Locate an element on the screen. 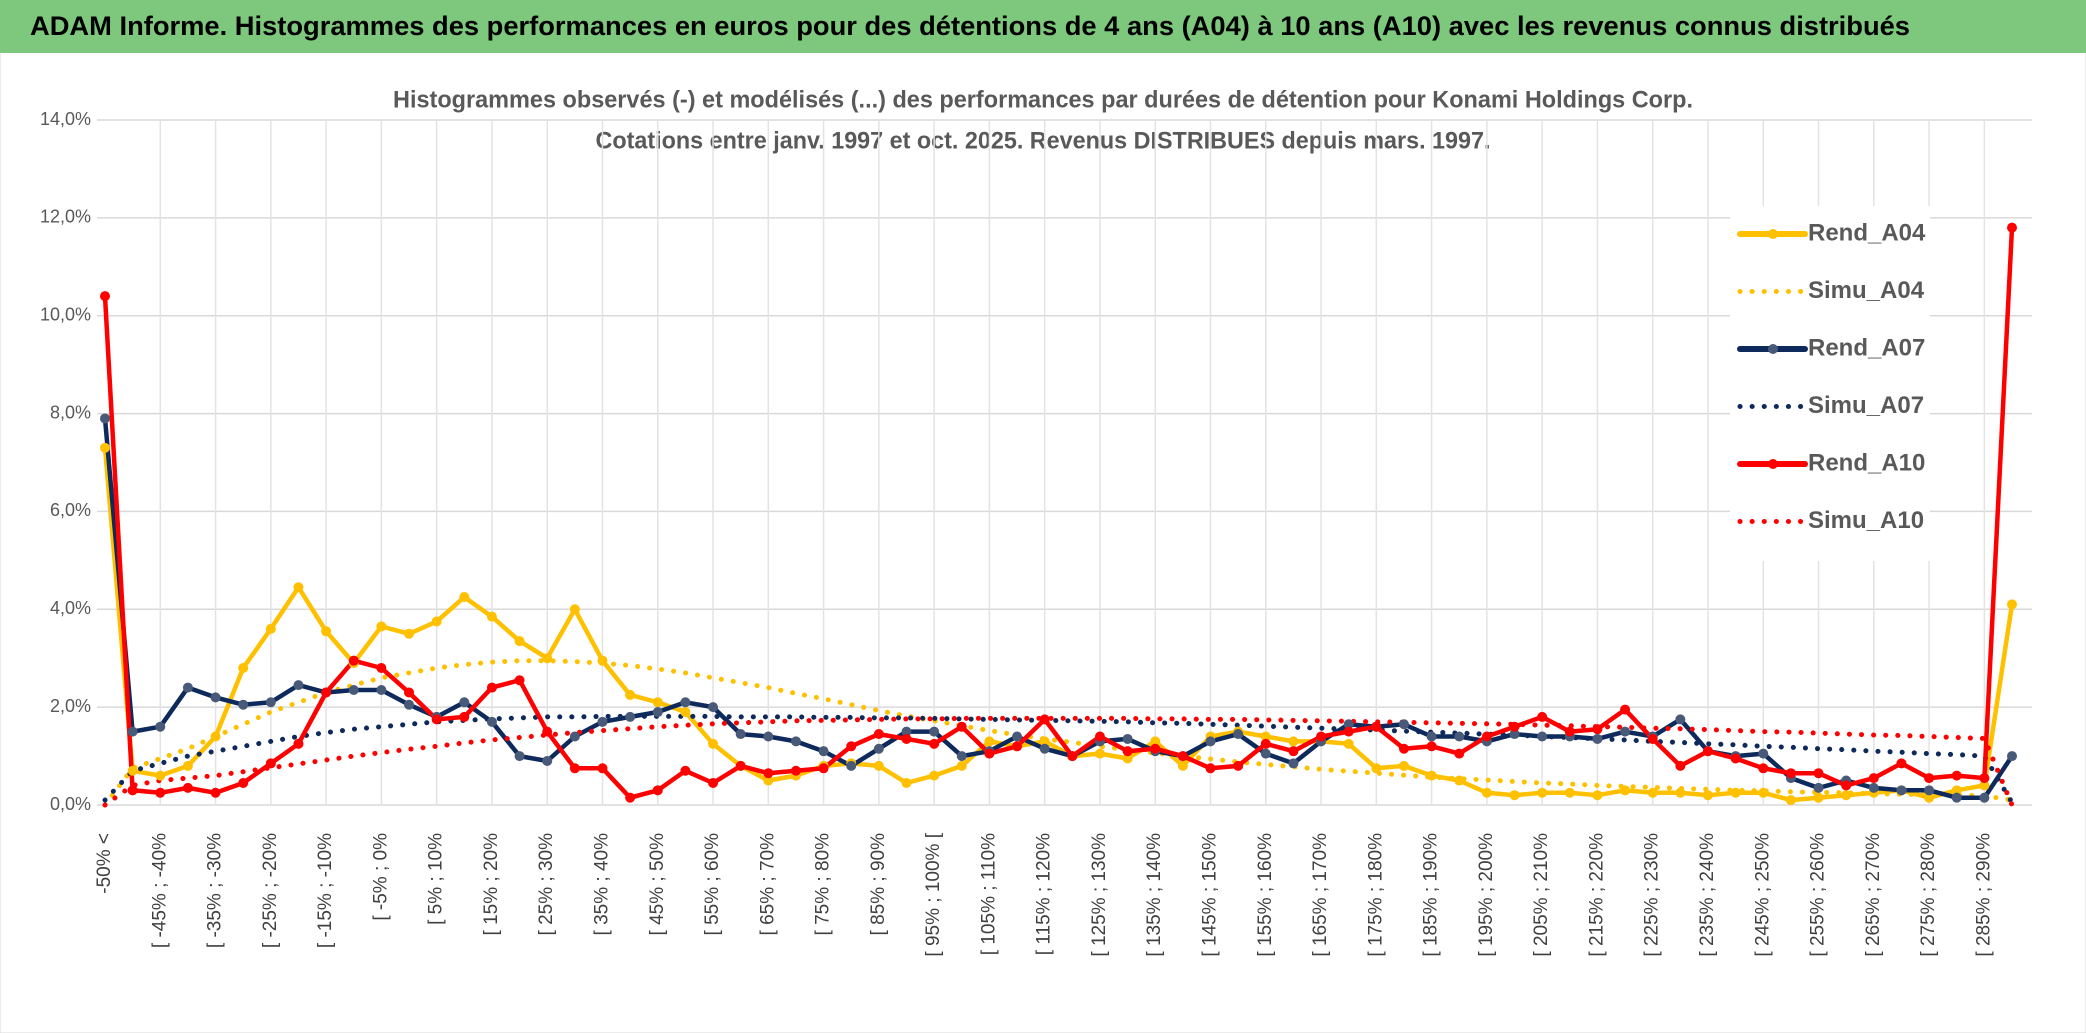 Image resolution: width=2086 pixels, height=1033 pixels. x-tick-label: [ 235% ; 240% is located at coordinates (1707, 895).